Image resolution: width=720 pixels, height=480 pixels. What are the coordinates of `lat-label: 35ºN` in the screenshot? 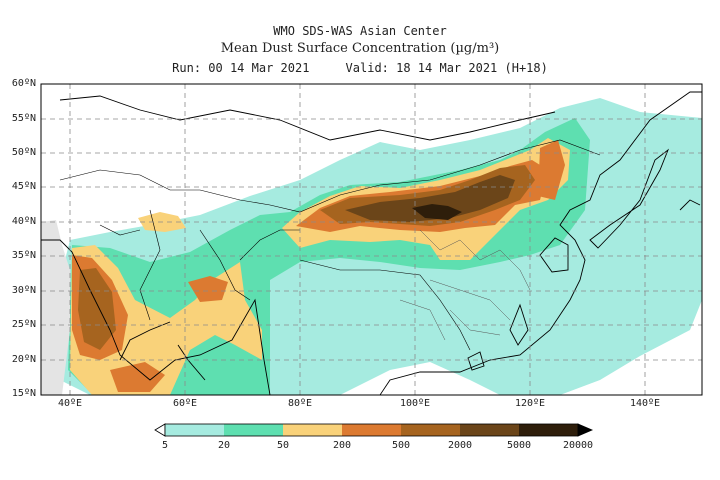 It's located at (23, 255).